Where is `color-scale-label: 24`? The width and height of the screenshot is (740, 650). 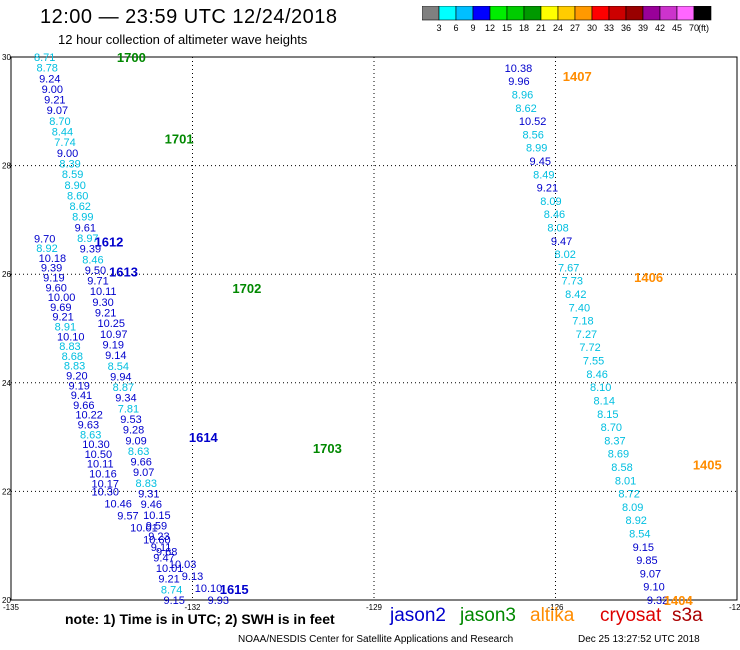 color-scale-label: 24 is located at coordinates (558, 28).